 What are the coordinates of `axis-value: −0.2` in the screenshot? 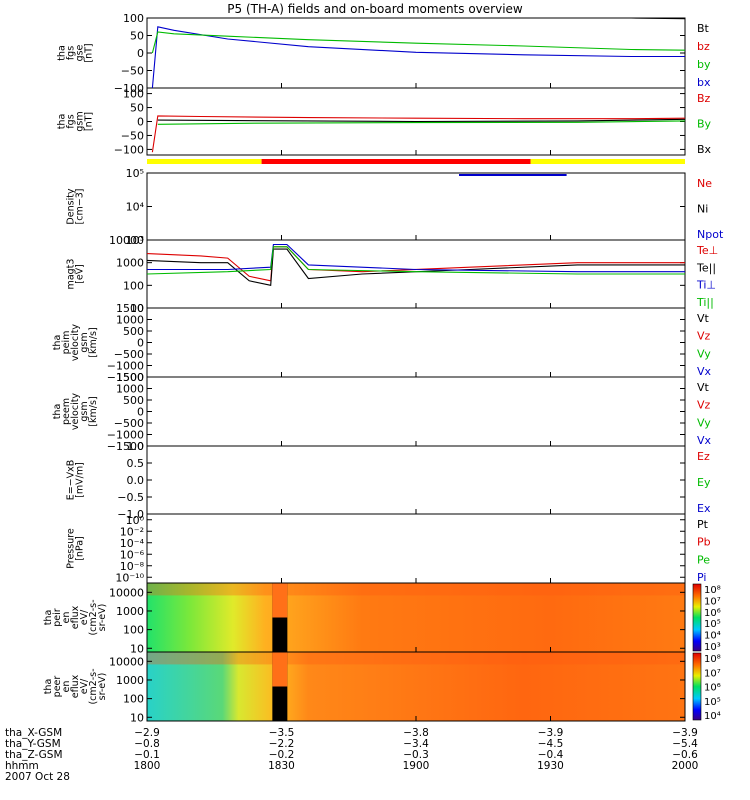 It's located at (282, 755).